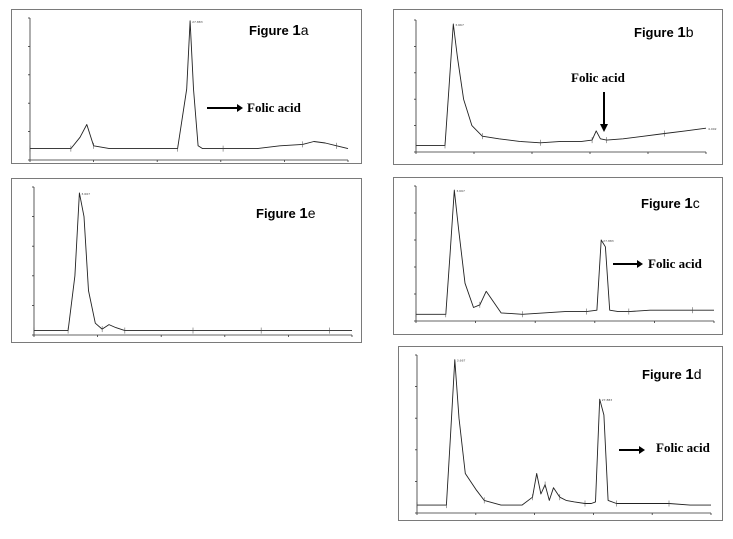  I want to click on chromatogram-trace-1e, so click(193, 262).